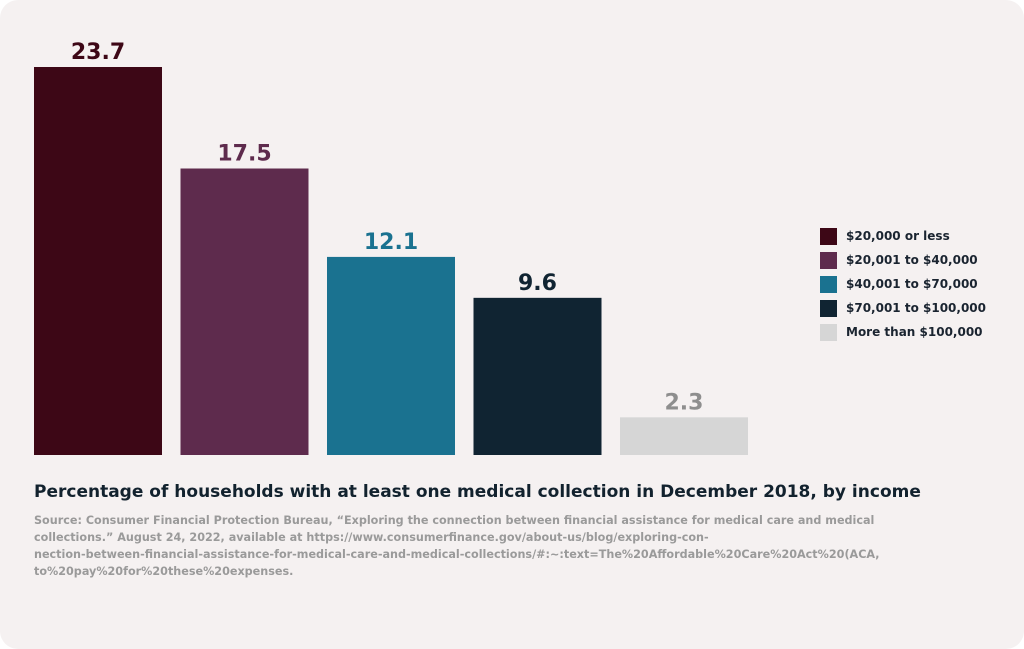 Image resolution: width=1024 pixels, height=649 pixels. I want to click on legend-item: $20,000 or less, so click(903, 236).